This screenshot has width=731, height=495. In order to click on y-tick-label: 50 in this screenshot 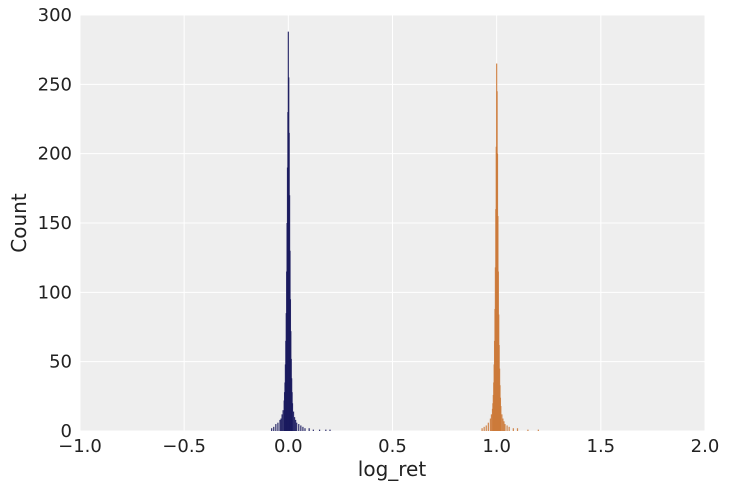, I will do `click(60, 362)`.